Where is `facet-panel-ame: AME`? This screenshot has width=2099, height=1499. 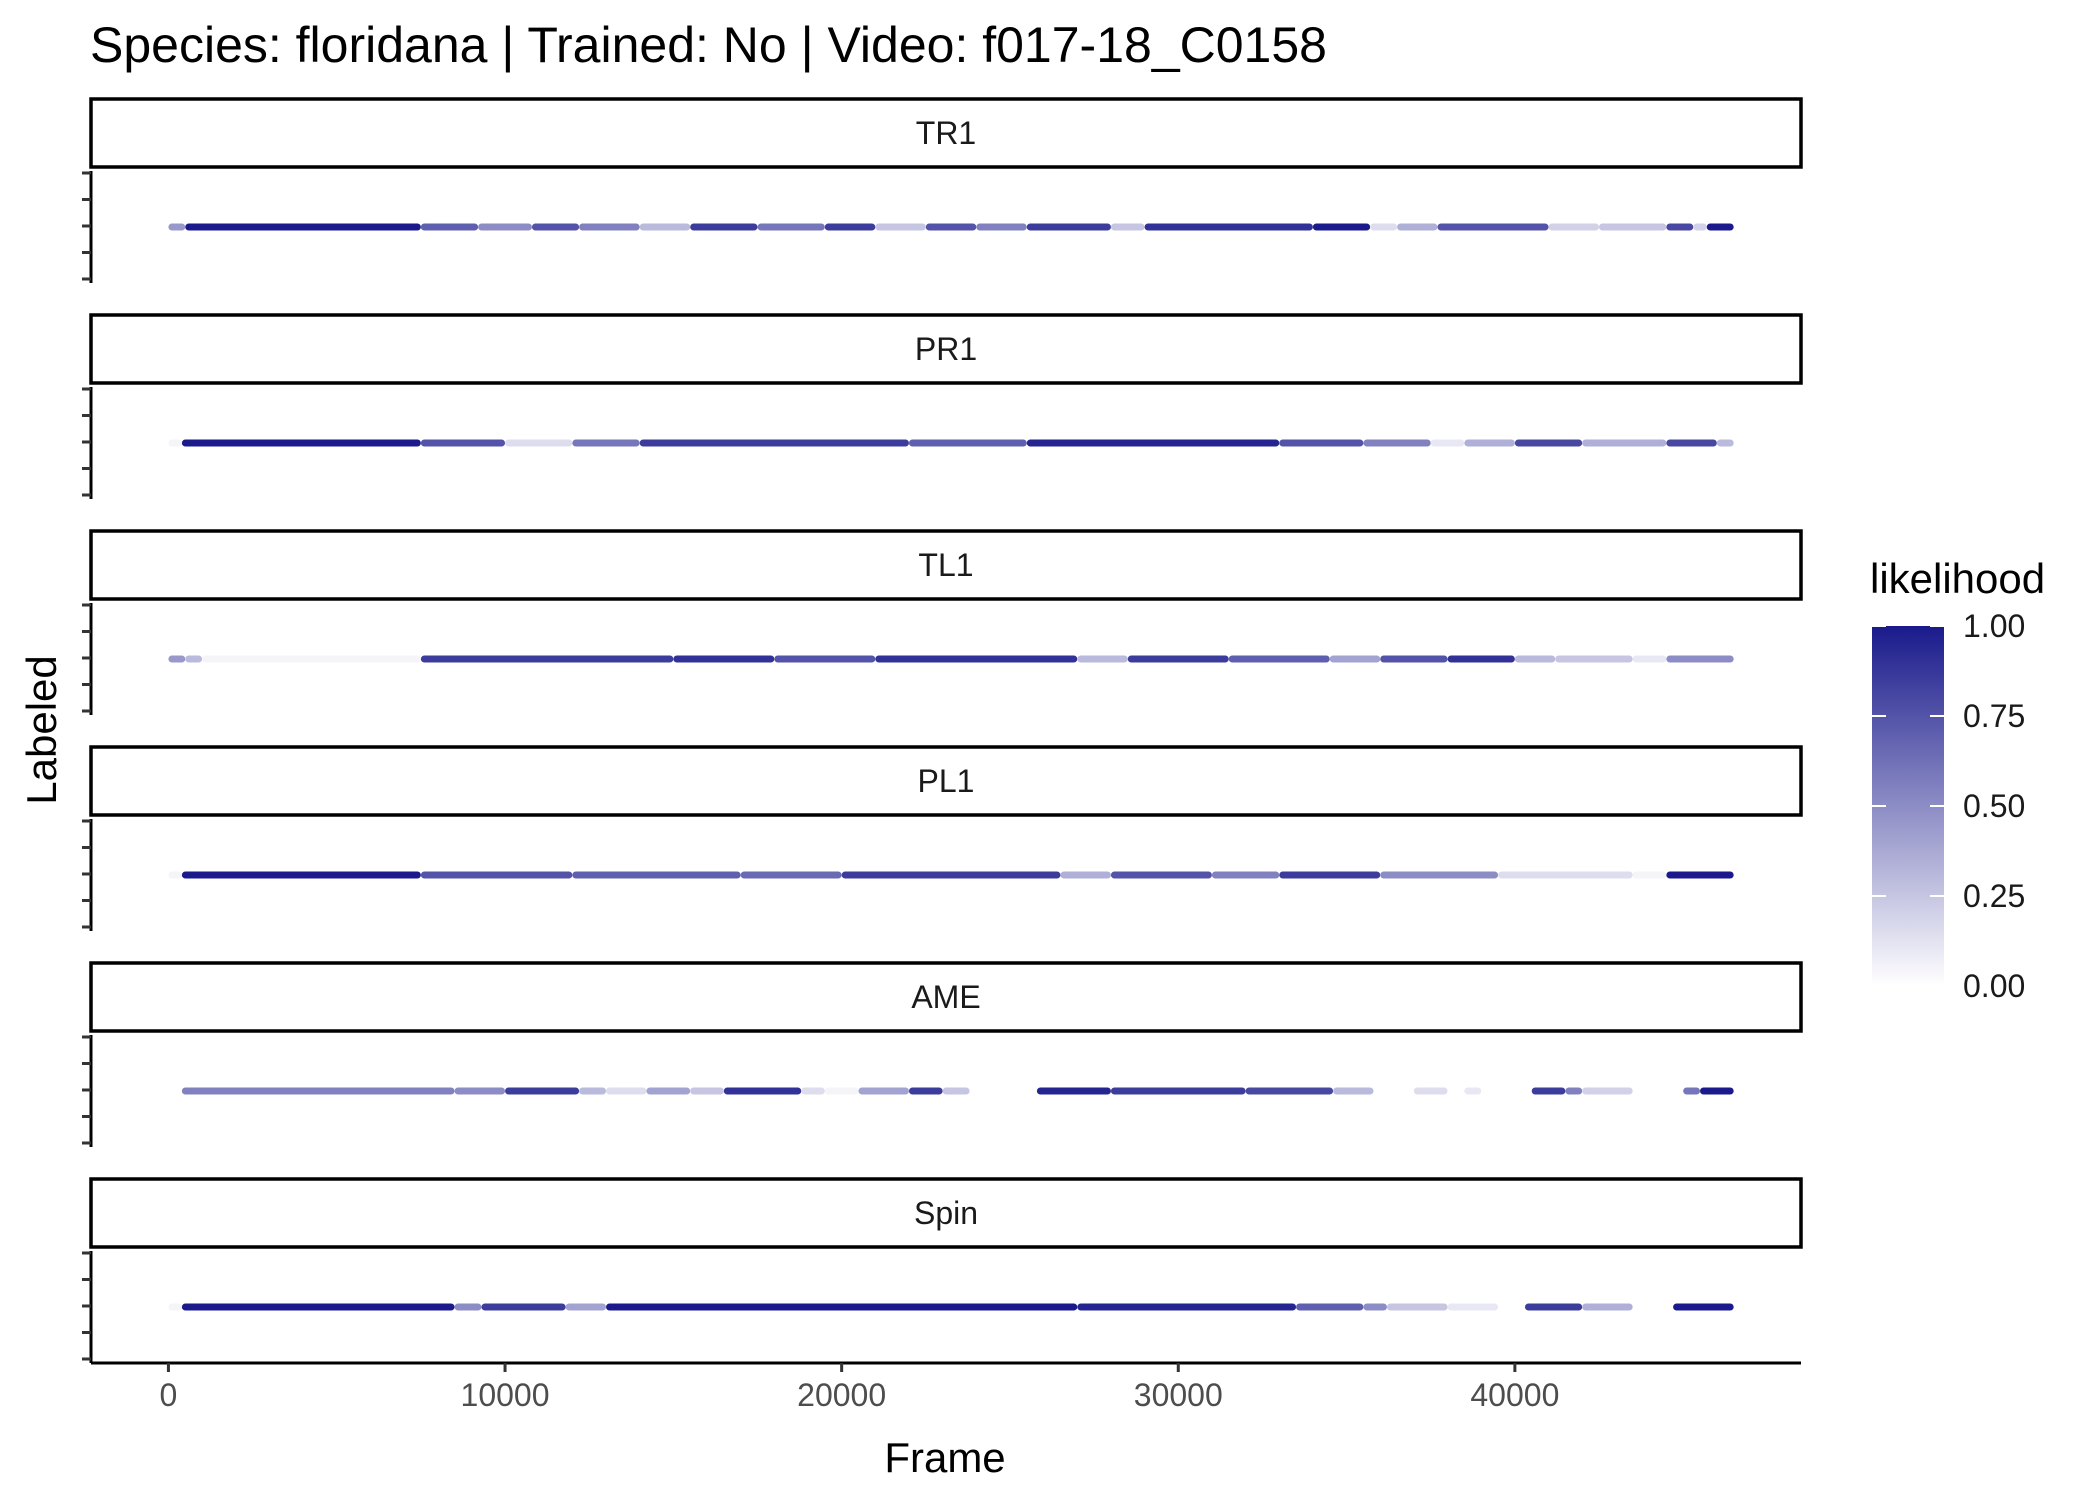 facet-panel-ame: AME is located at coordinates (942, 1054).